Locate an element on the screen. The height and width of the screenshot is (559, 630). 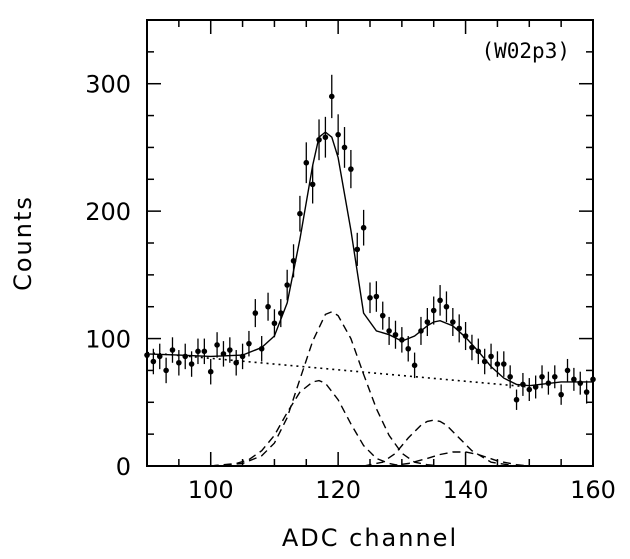
y-axis-label: Counts is located at coordinates (23, 243).